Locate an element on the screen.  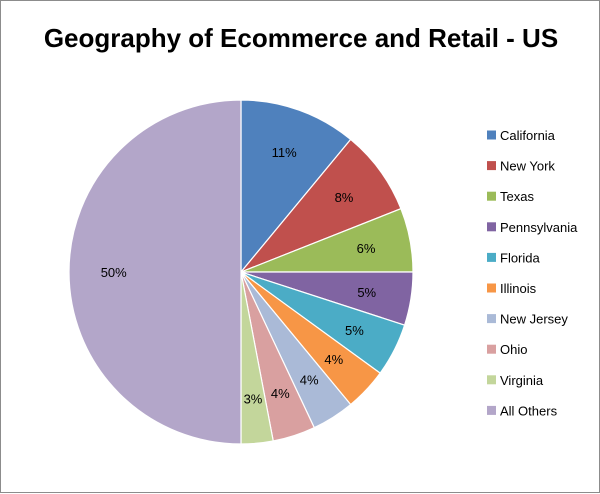
legend-item: New Jersey is located at coordinates (527, 319).